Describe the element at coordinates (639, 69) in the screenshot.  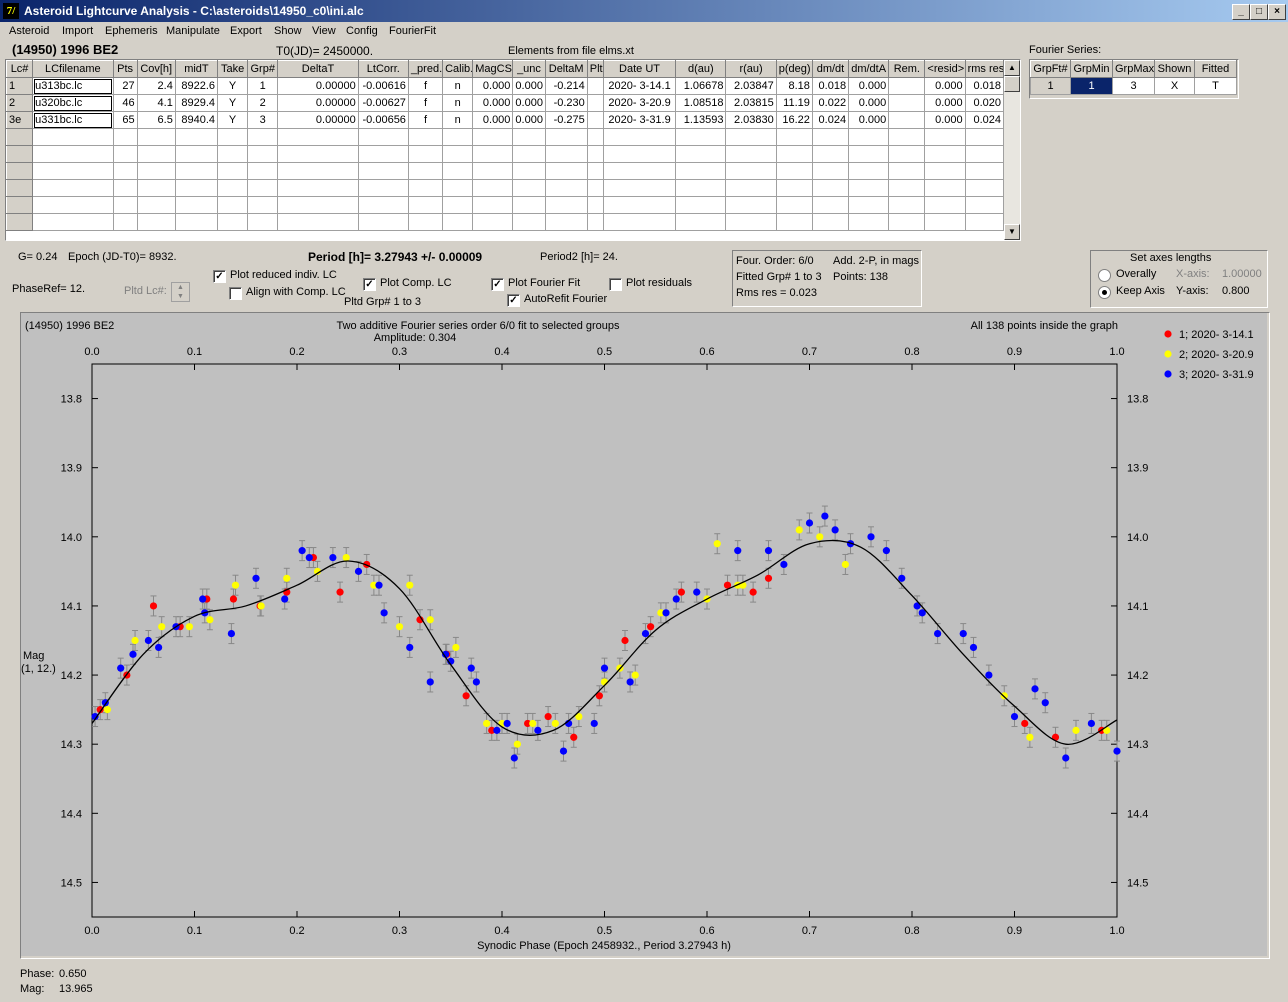
I see `lc-col-header: Date UT` at that location.